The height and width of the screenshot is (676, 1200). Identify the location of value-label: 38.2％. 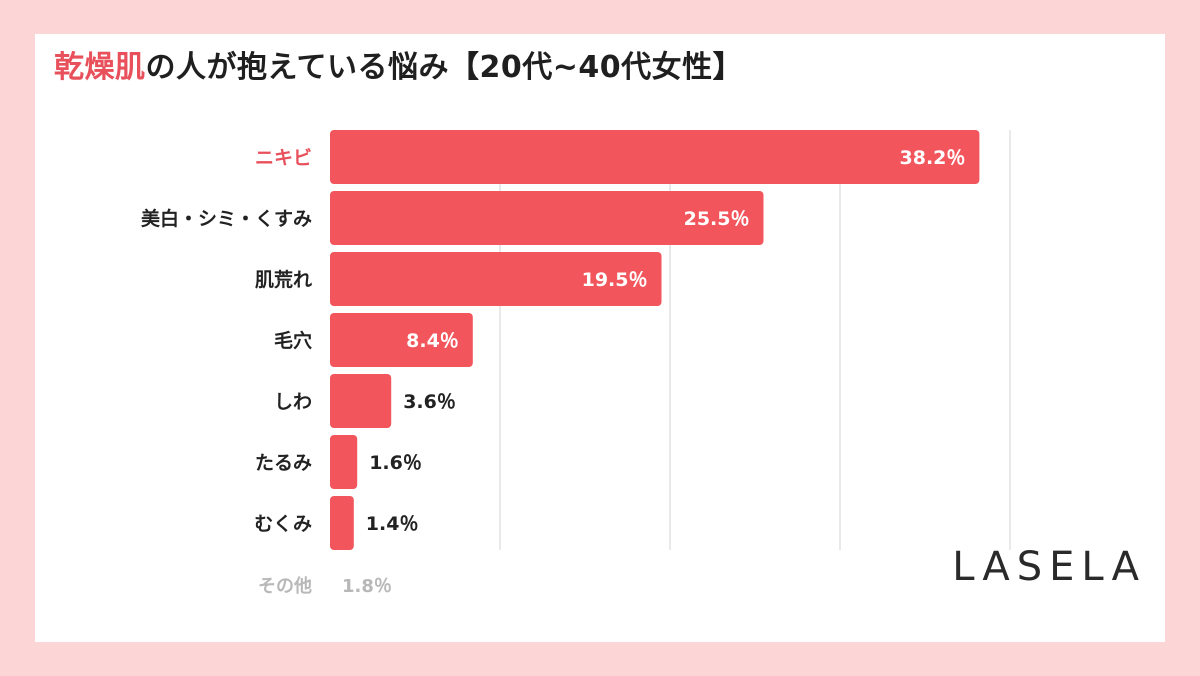
(933, 158).